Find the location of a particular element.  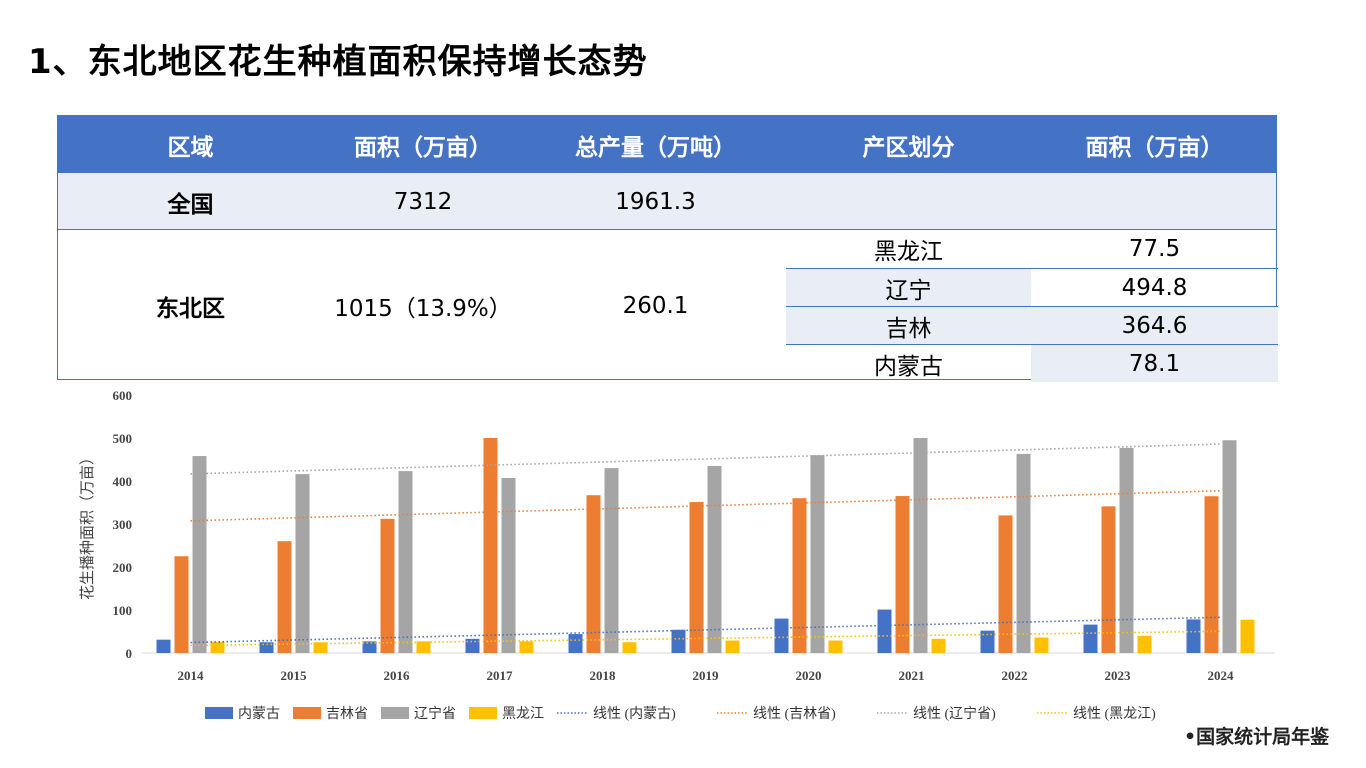

header-output: 总产量（万吨） is located at coordinates (655, 147).